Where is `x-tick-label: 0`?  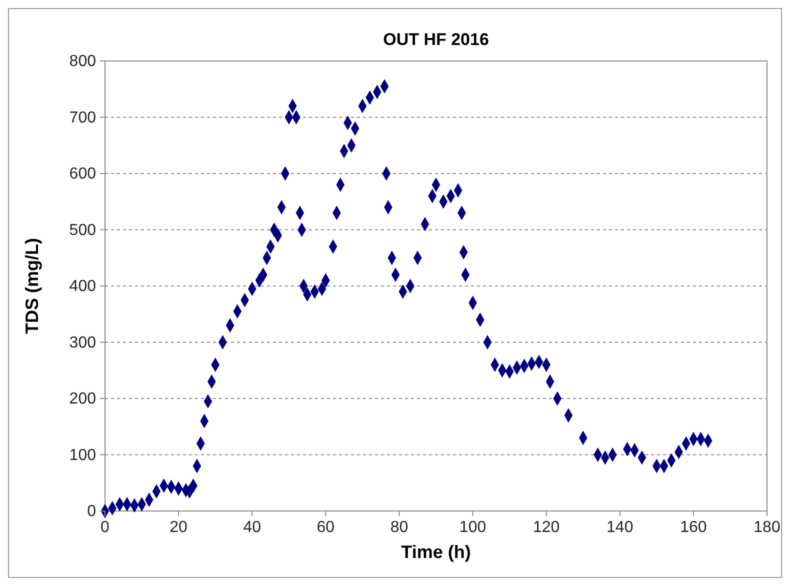 x-tick-label: 0 is located at coordinates (105, 527).